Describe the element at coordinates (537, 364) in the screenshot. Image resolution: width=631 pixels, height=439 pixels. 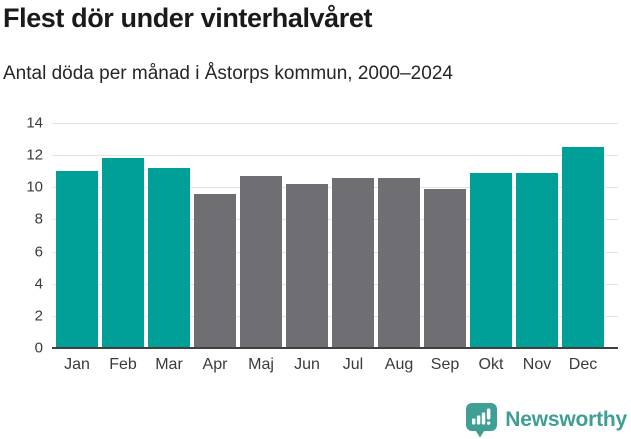
I see `x-tick-label-nov: Nov` at that location.